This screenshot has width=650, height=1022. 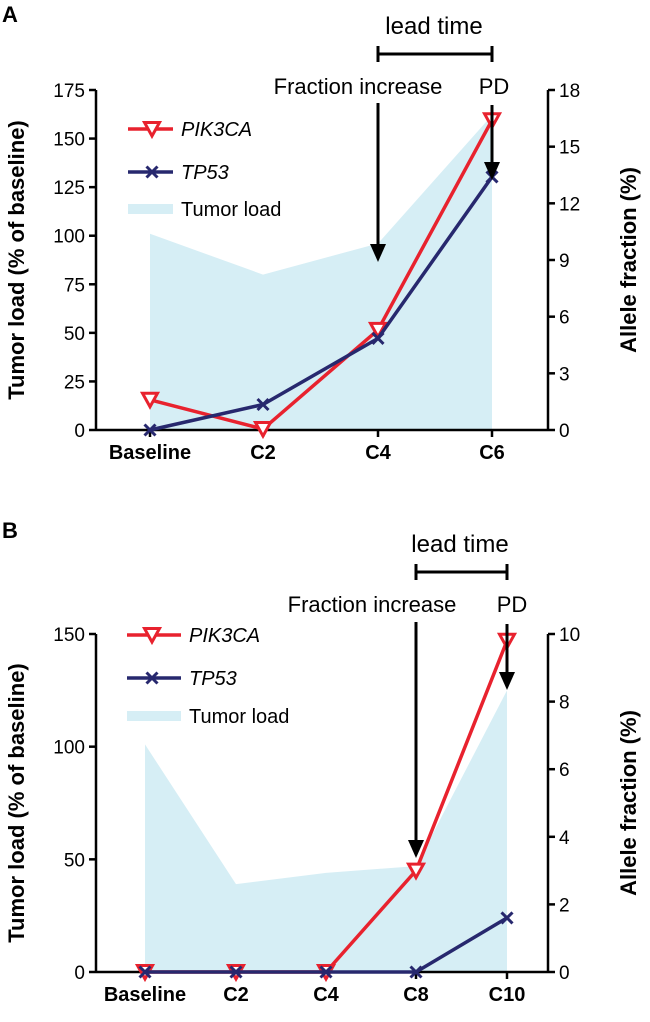 I want to click on x-tick-label: C10, so click(x=507, y=995).